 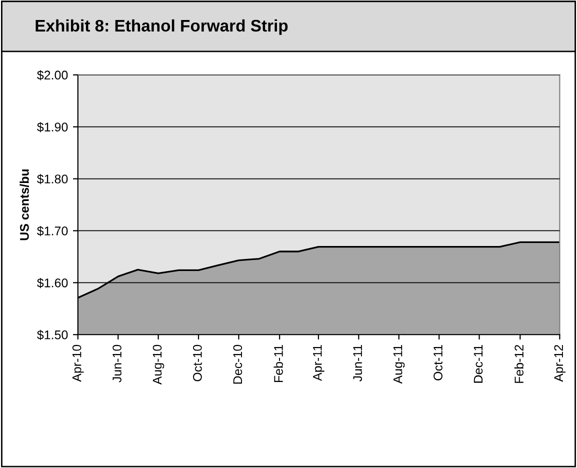 I want to click on y-tick-label: $1.70, so click(x=52, y=231).